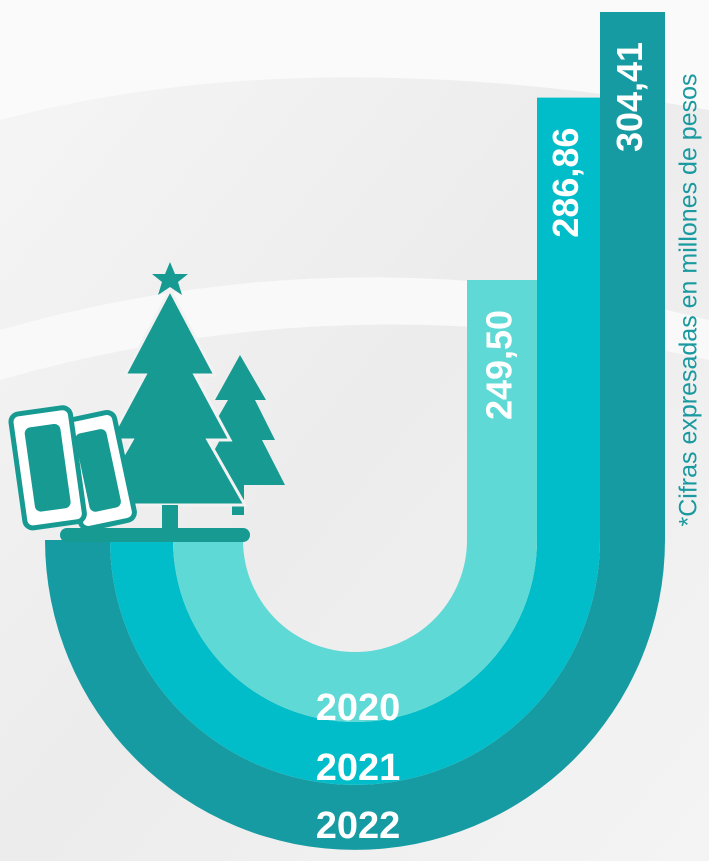  What do you see at coordinates (240, 420) in the screenshot?
I see `tree-small` at bounding box center [240, 420].